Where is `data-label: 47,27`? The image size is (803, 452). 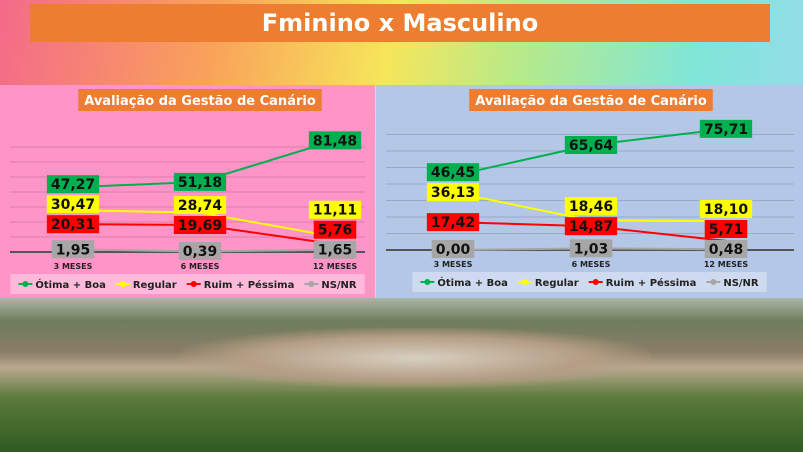
data-label: 47,27 is located at coordinates (73, 185).